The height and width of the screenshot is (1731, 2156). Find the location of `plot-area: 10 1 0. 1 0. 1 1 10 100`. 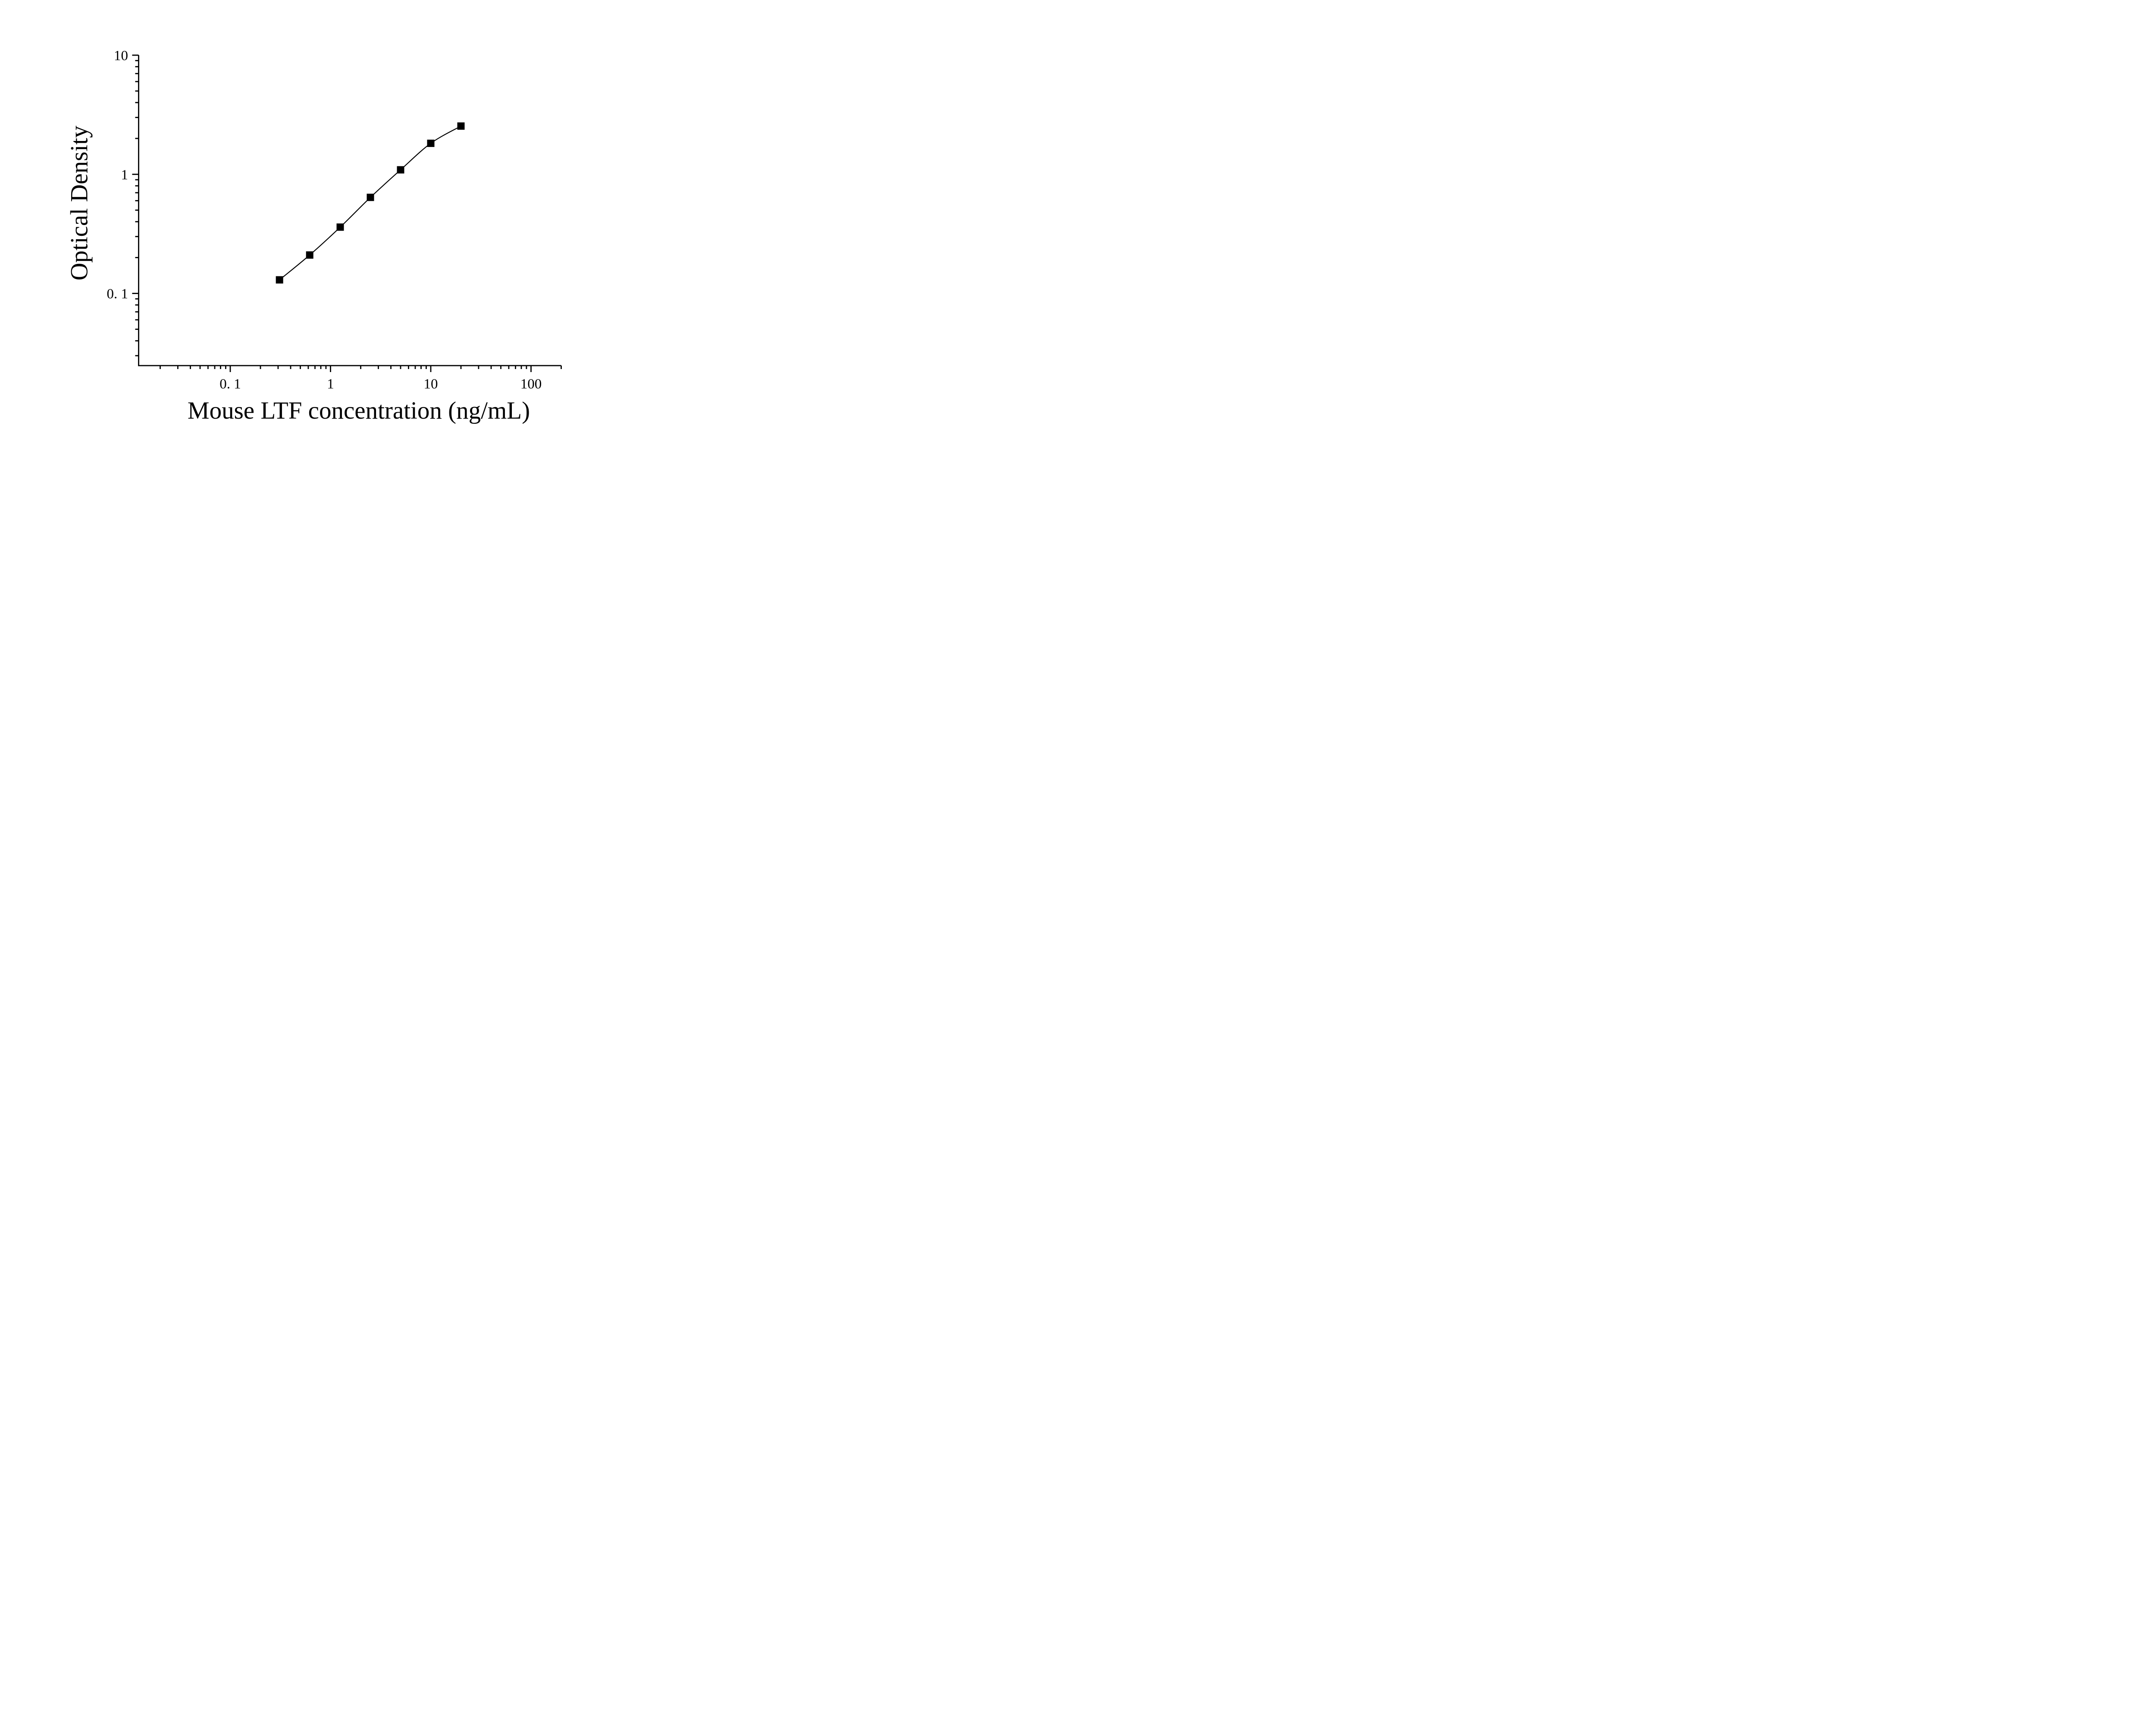

plot-area: 10 1 0. 1 0. 1 1 10 100 is located at coordinates (334, 220).